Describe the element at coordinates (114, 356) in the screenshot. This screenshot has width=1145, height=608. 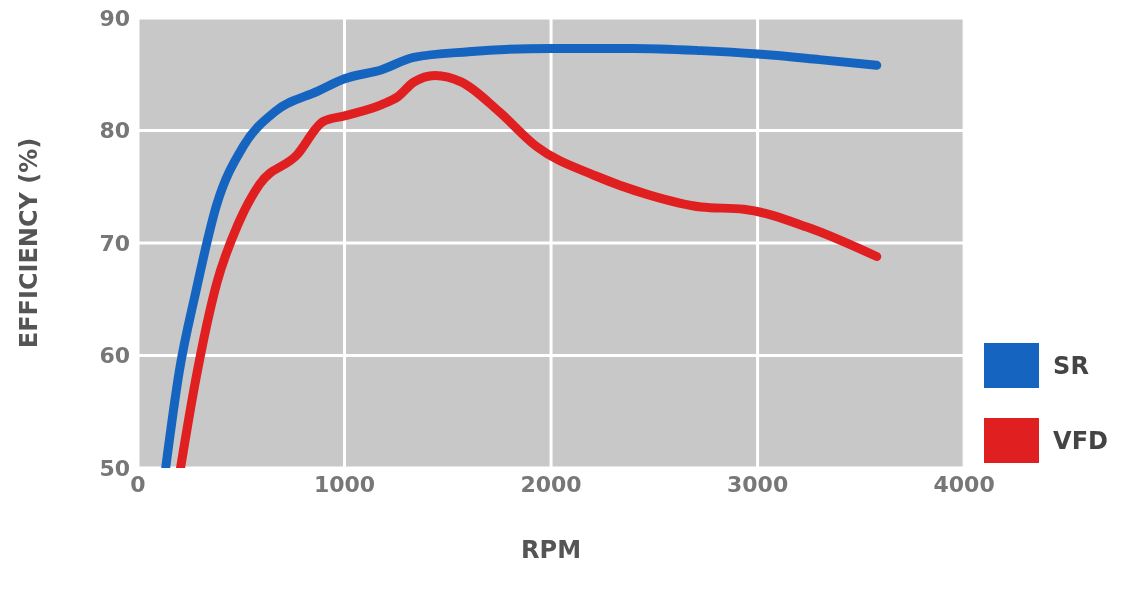
I see `y-tick-label: 60` at that location.